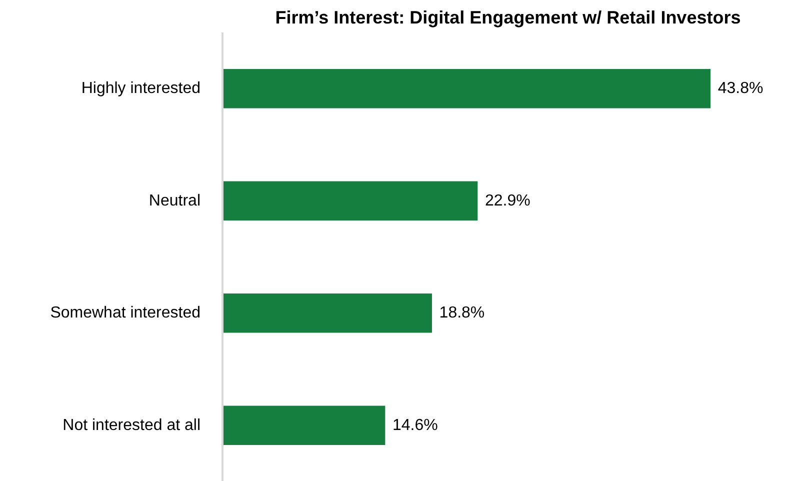 The height and width of the screenshot is (481, 793). I want to click on data-label: 22.9%, so click(507, 201).